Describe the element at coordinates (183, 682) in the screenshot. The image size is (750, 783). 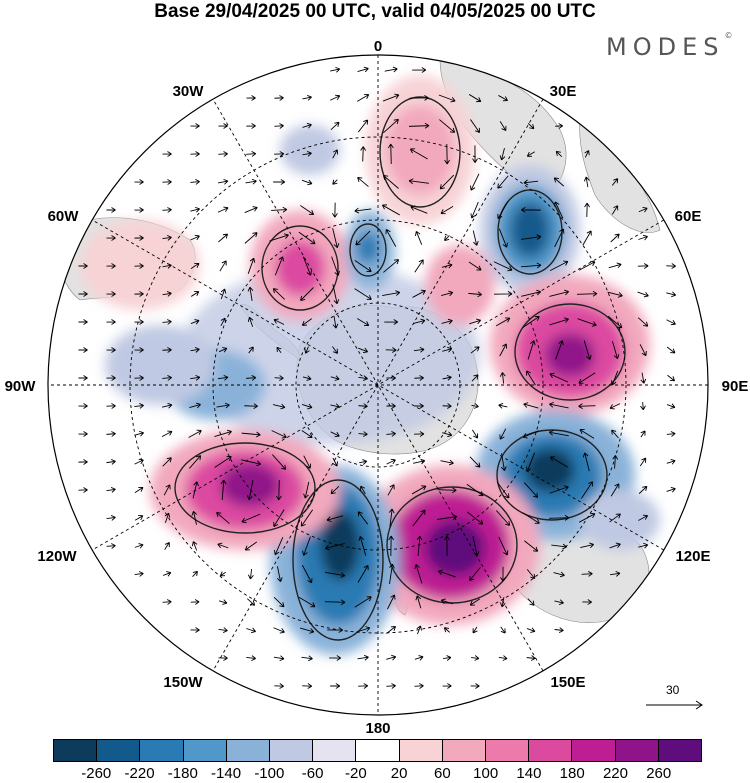
I see `lon-label-150w: 150W` at that location.